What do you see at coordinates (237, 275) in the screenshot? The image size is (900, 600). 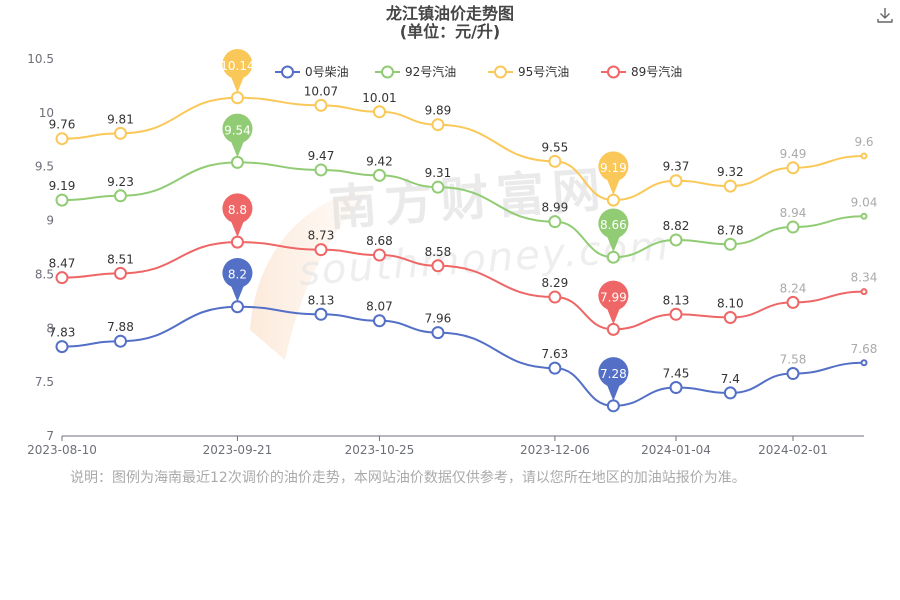 I see `pin-label: 8.2` at bounding box center [237, 275].